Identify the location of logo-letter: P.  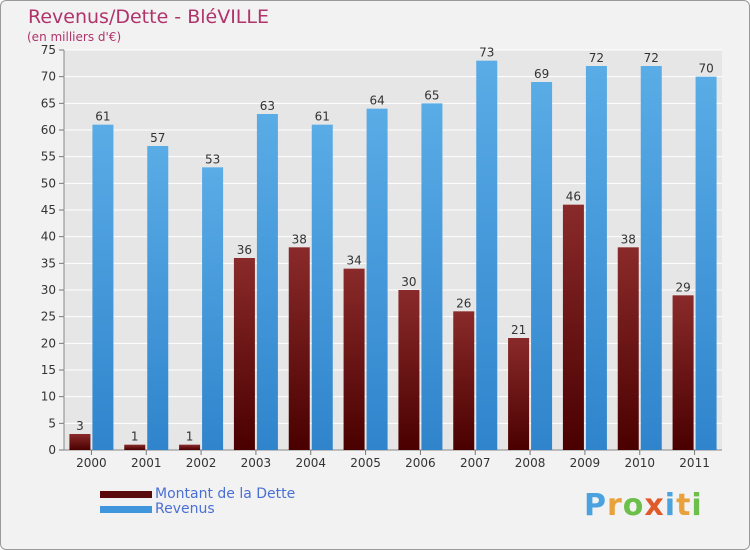
(595, 505).